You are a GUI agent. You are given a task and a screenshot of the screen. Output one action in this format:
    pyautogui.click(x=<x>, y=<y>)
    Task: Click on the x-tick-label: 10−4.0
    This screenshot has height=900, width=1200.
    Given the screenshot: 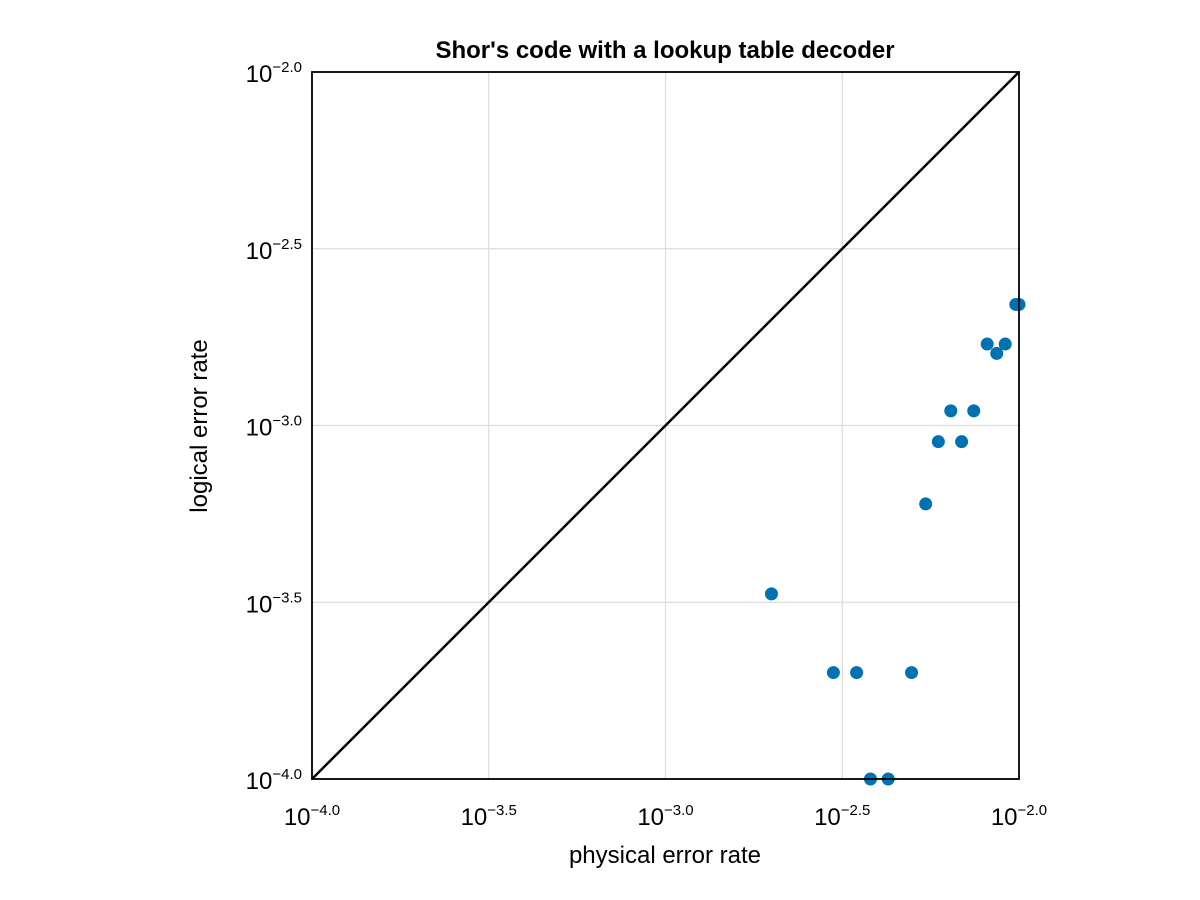 What is the action you would take?
    pyautogui.click(x=312, y=816)
    